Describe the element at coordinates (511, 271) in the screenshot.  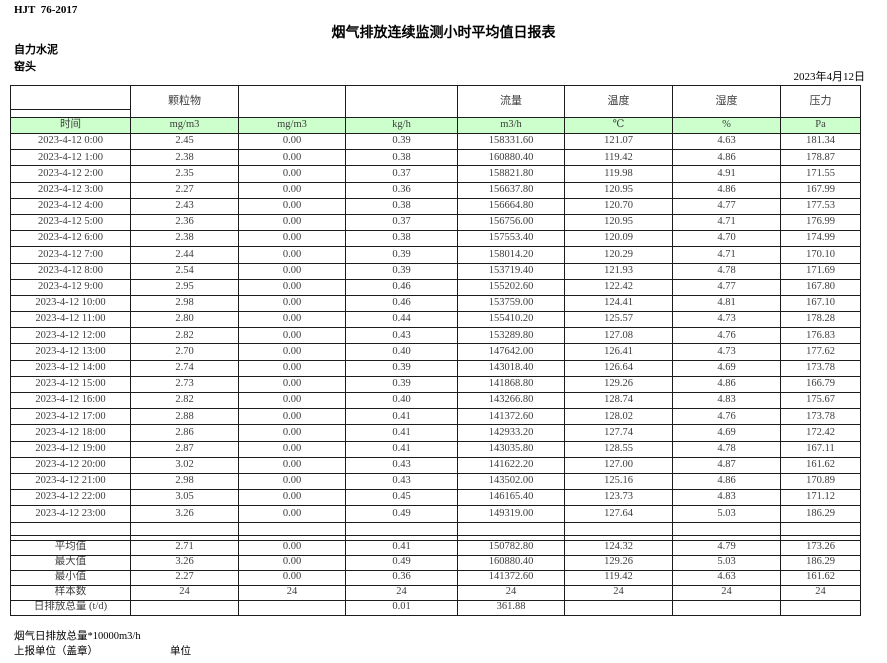
I see `table-cell: 153719.40` at that location.